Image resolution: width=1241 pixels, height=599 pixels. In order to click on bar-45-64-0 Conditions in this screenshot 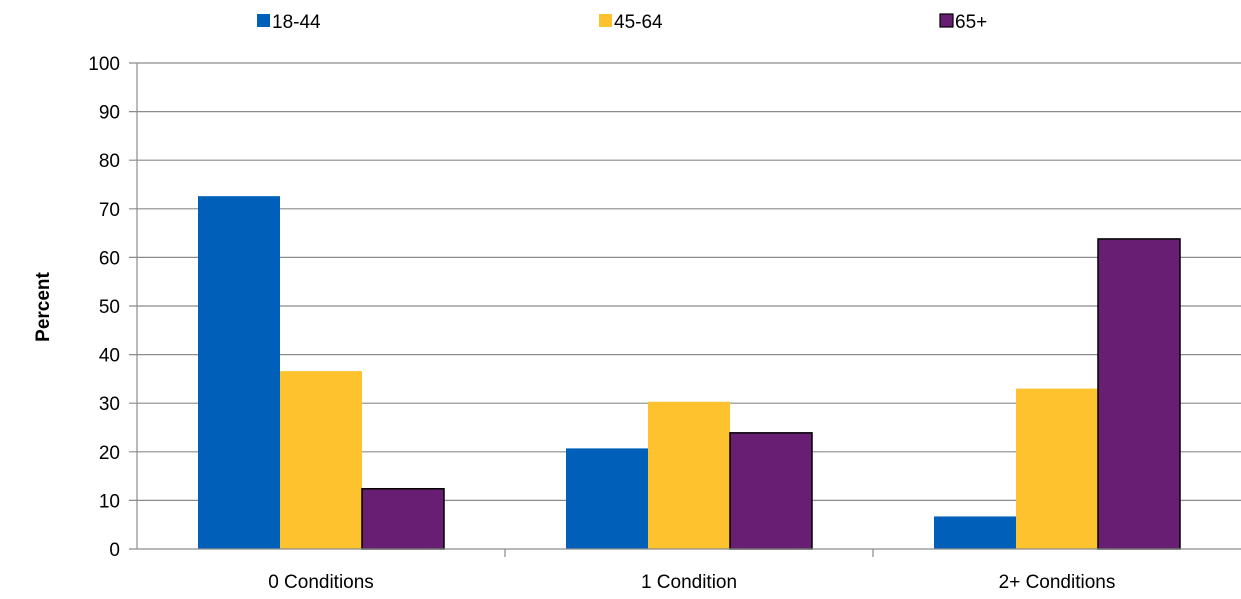, I will do `click(321, 460)`.